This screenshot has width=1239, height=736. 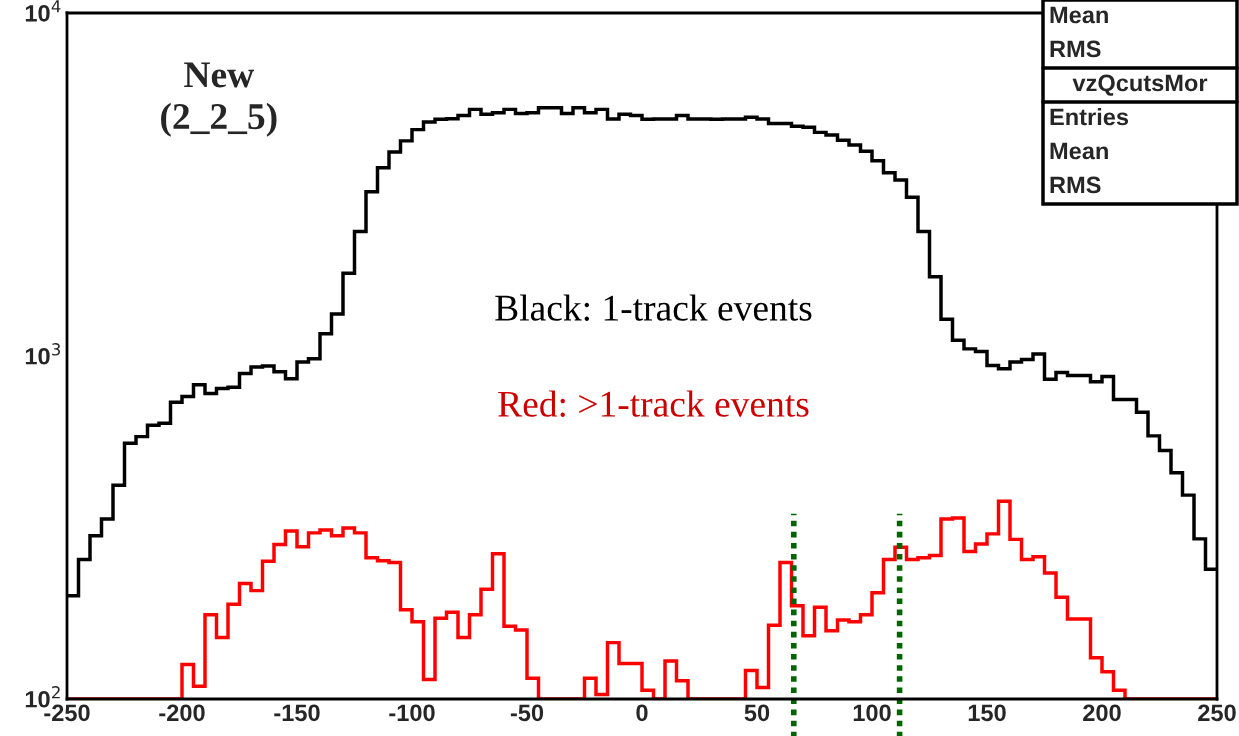 I want to click on x-tick-label: -150, so click(x=297, y=713).